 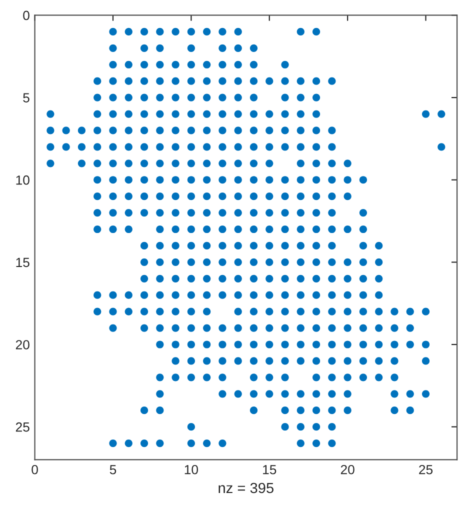 I want to click on y-tick-label: 15, so click(x=23, y=263).